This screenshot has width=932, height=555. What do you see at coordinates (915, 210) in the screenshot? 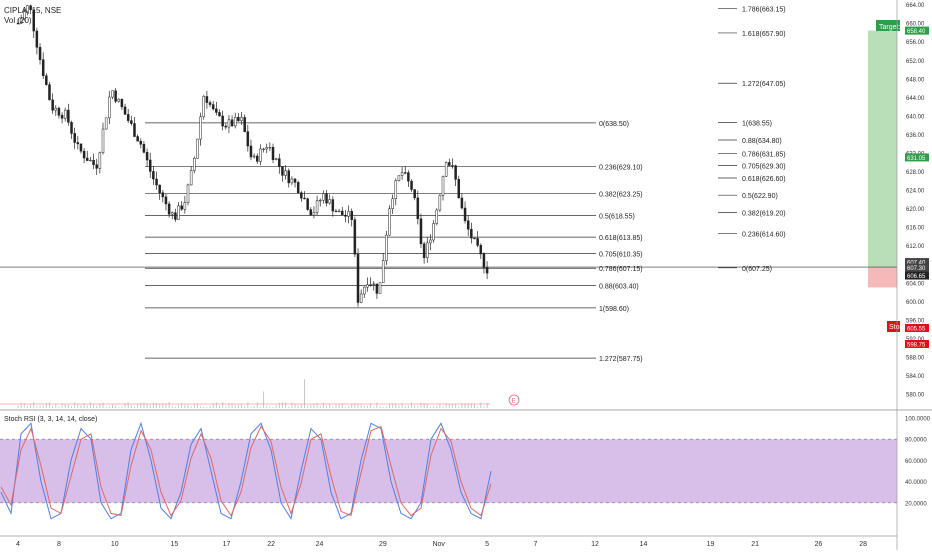
I see `price-tick-label: 620.00` at bounding box center [915, 210].